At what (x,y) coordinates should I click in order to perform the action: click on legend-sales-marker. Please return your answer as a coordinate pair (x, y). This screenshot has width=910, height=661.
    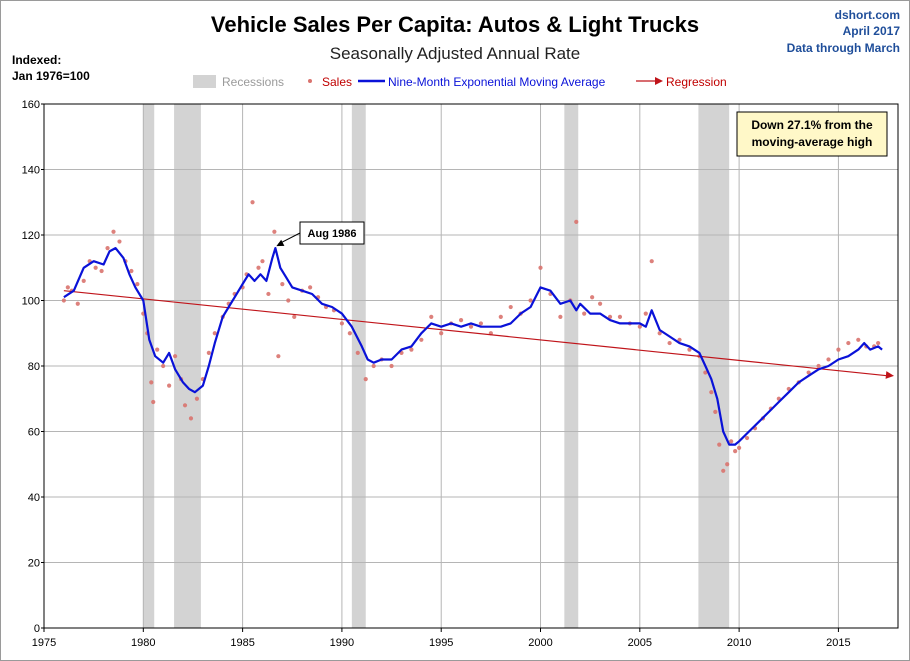
    Looking at the image, I should click on (310, 81).